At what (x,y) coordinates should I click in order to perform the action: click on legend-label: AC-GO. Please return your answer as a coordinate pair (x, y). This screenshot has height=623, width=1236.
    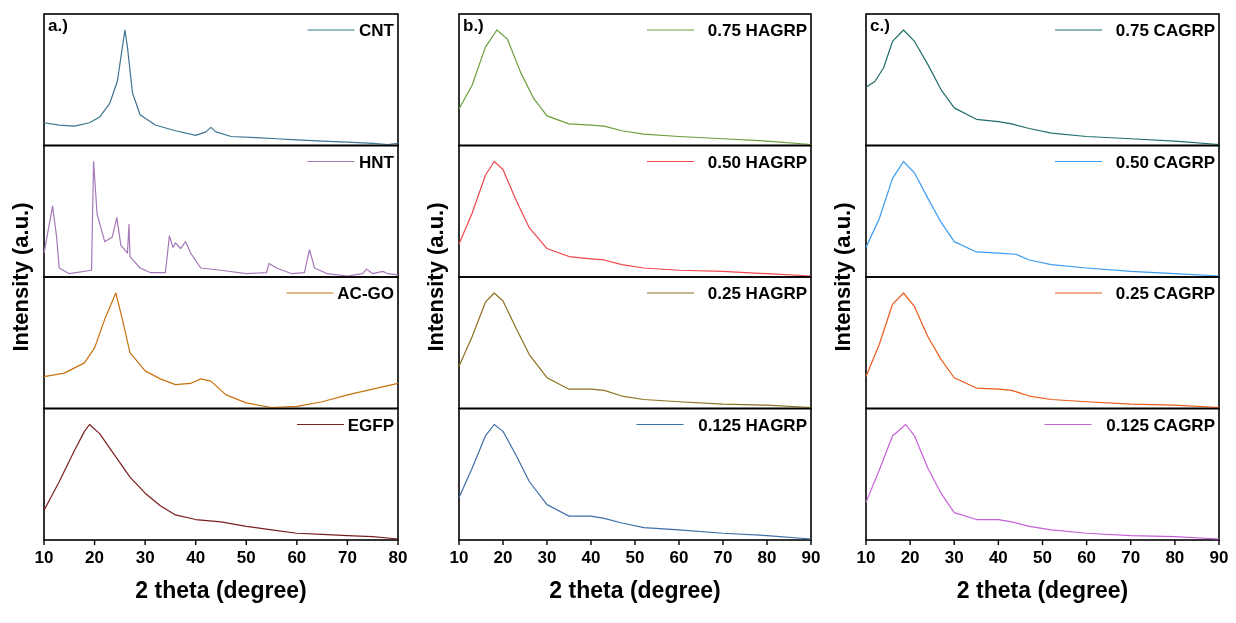
    Looking at the image, I should click on (365, 293).